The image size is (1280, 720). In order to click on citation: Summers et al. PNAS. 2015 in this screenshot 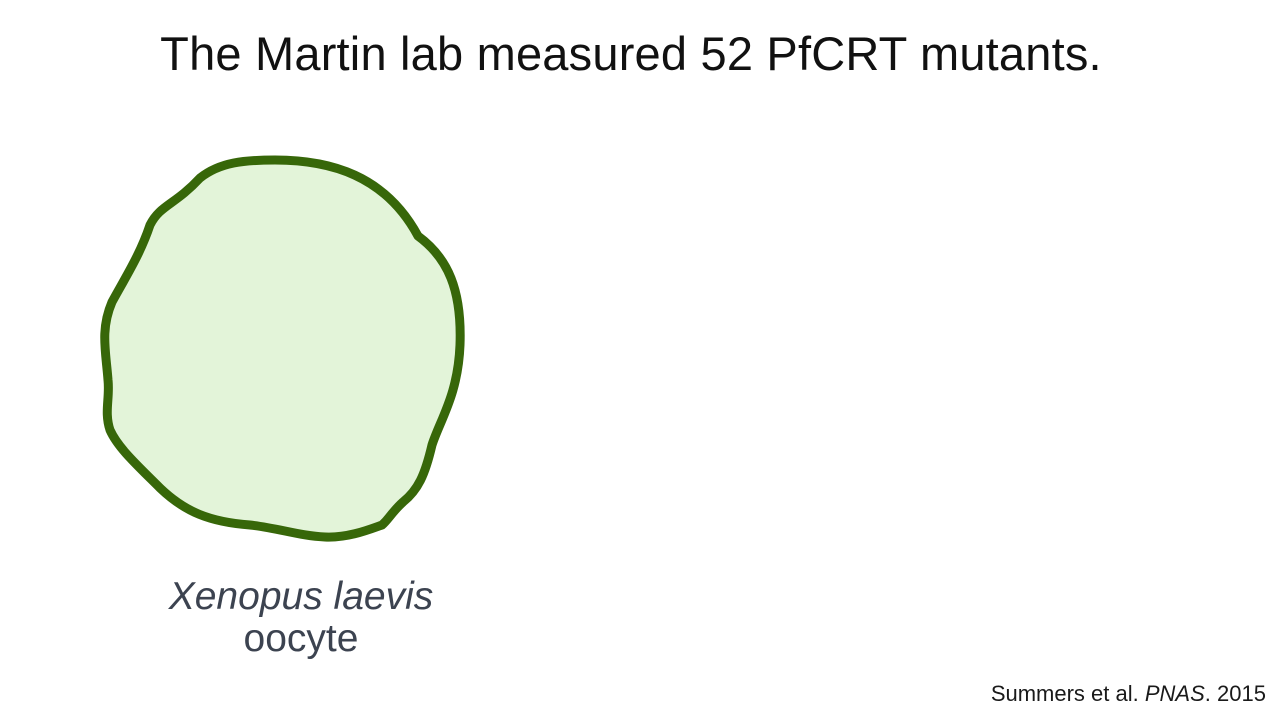, I will do `click(1128, 694)`.